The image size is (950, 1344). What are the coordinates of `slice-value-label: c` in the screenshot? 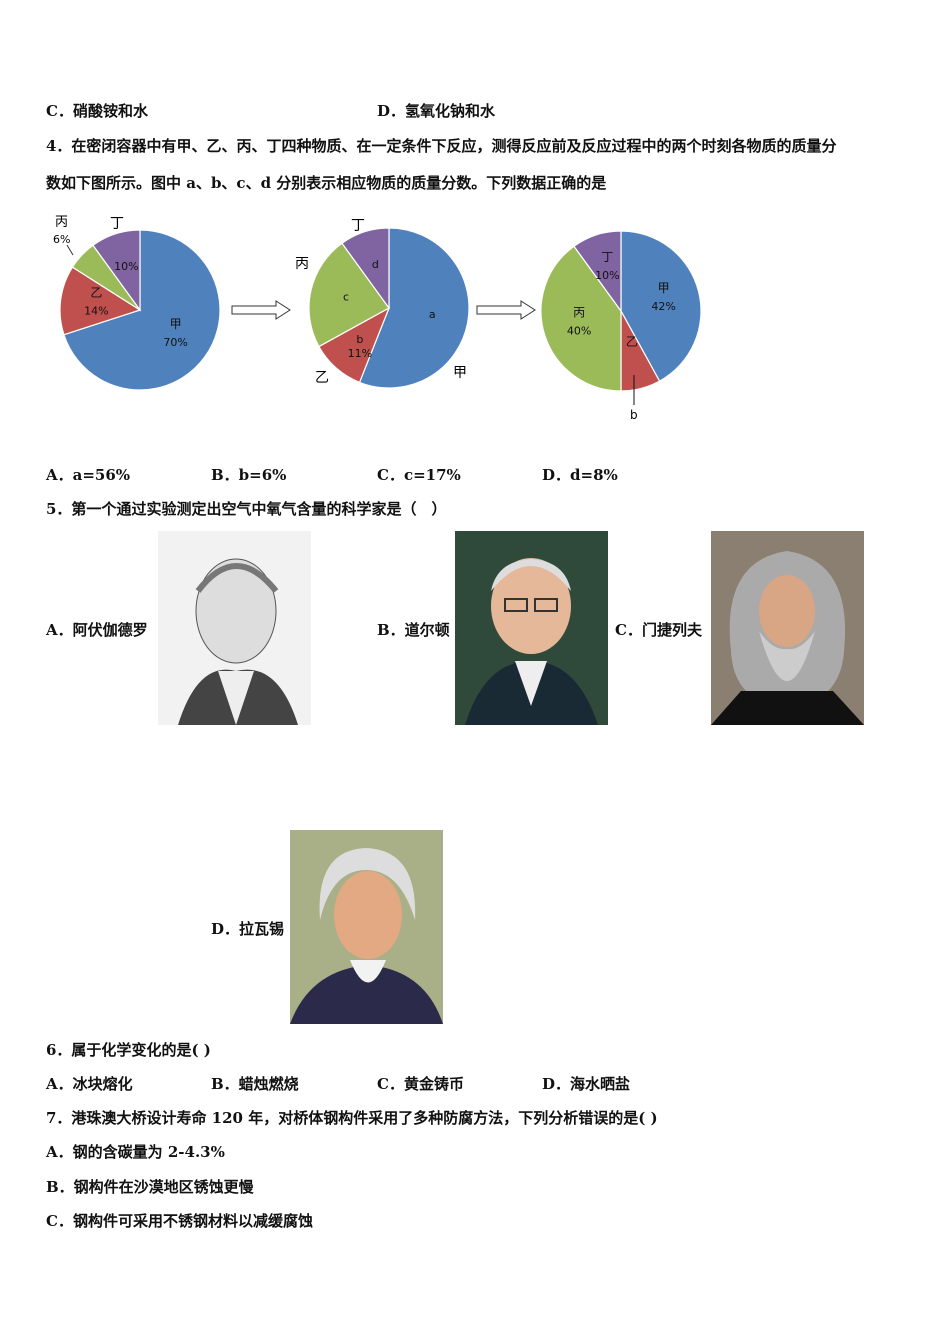 It's located at (346, 296).